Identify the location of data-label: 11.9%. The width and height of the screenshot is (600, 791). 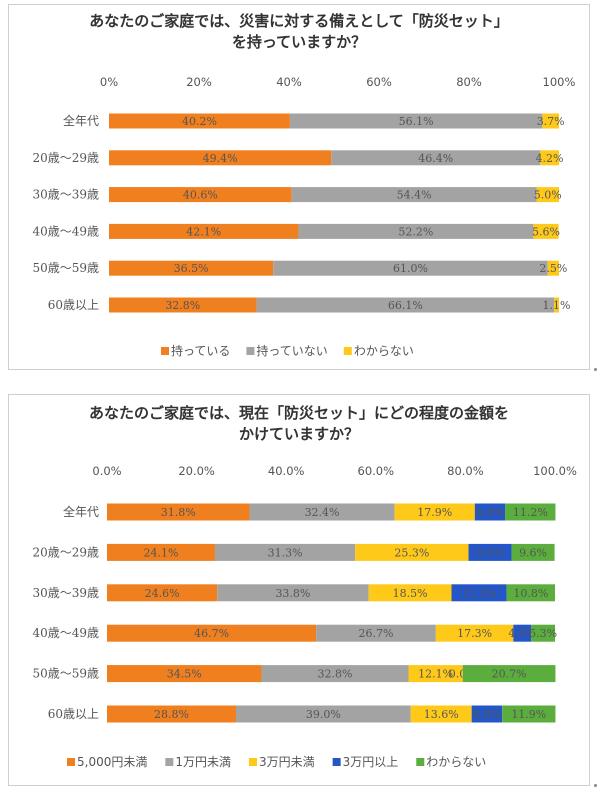
(528, 714).